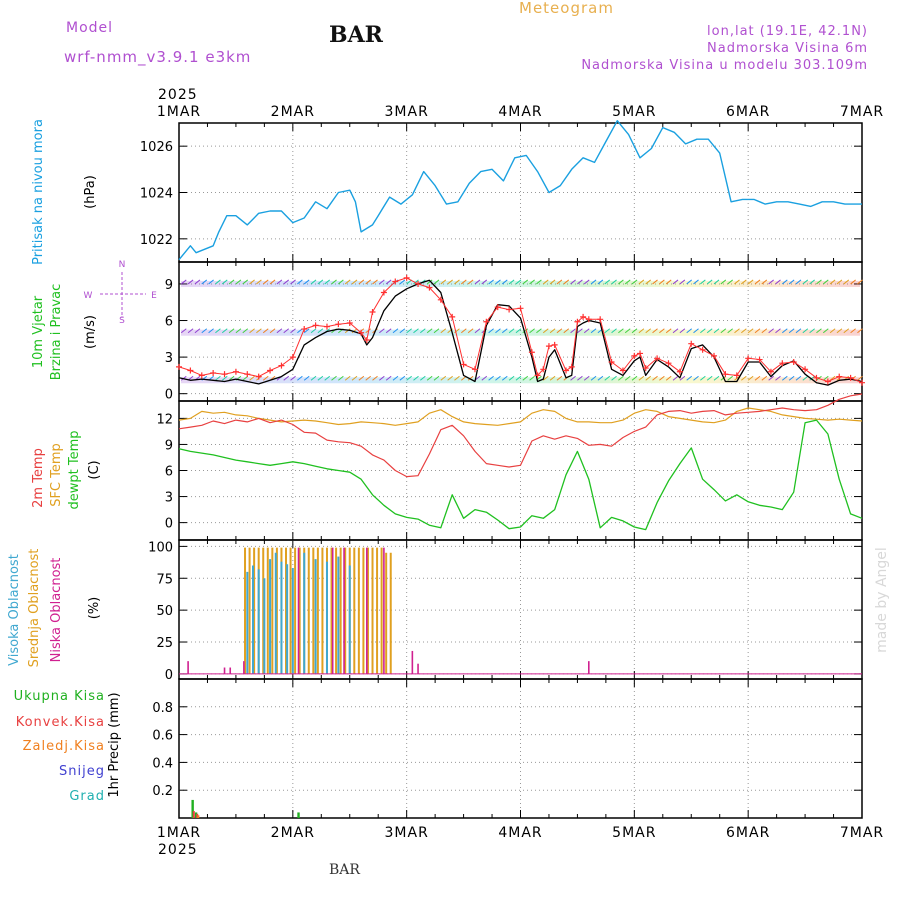 Image resolution: width=900 pixels, height=900 pixels. What do you see at coordinates (407, 112) in the screenshot?
I see `time-tick-top: 3MAR` at bounding box center [407, 112].